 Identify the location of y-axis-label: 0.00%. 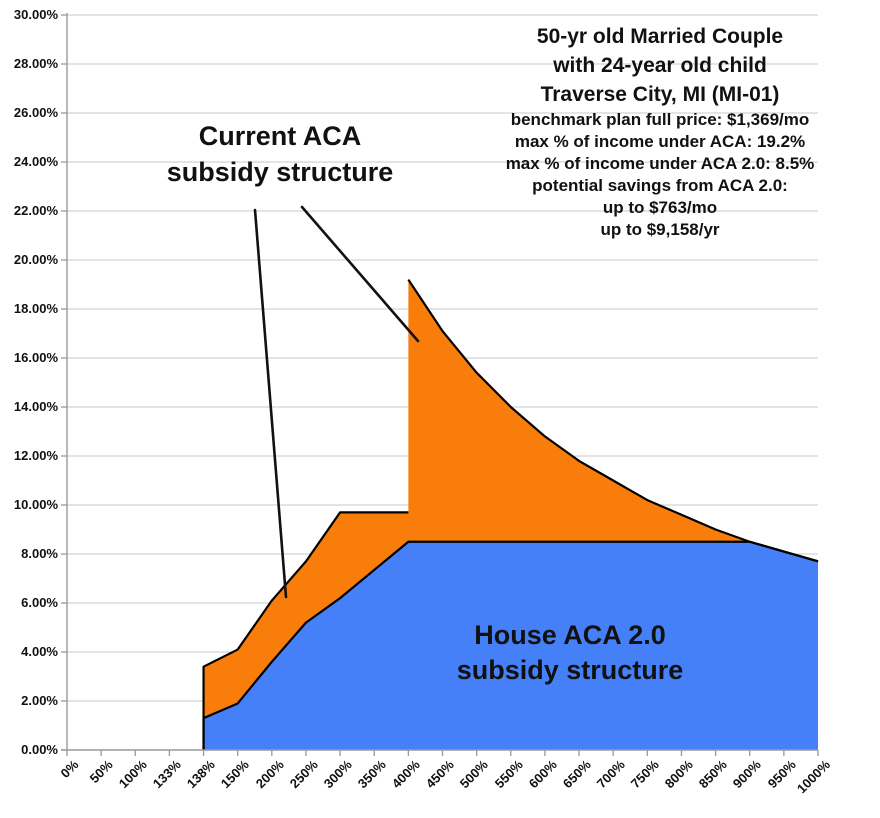
(39, 749).